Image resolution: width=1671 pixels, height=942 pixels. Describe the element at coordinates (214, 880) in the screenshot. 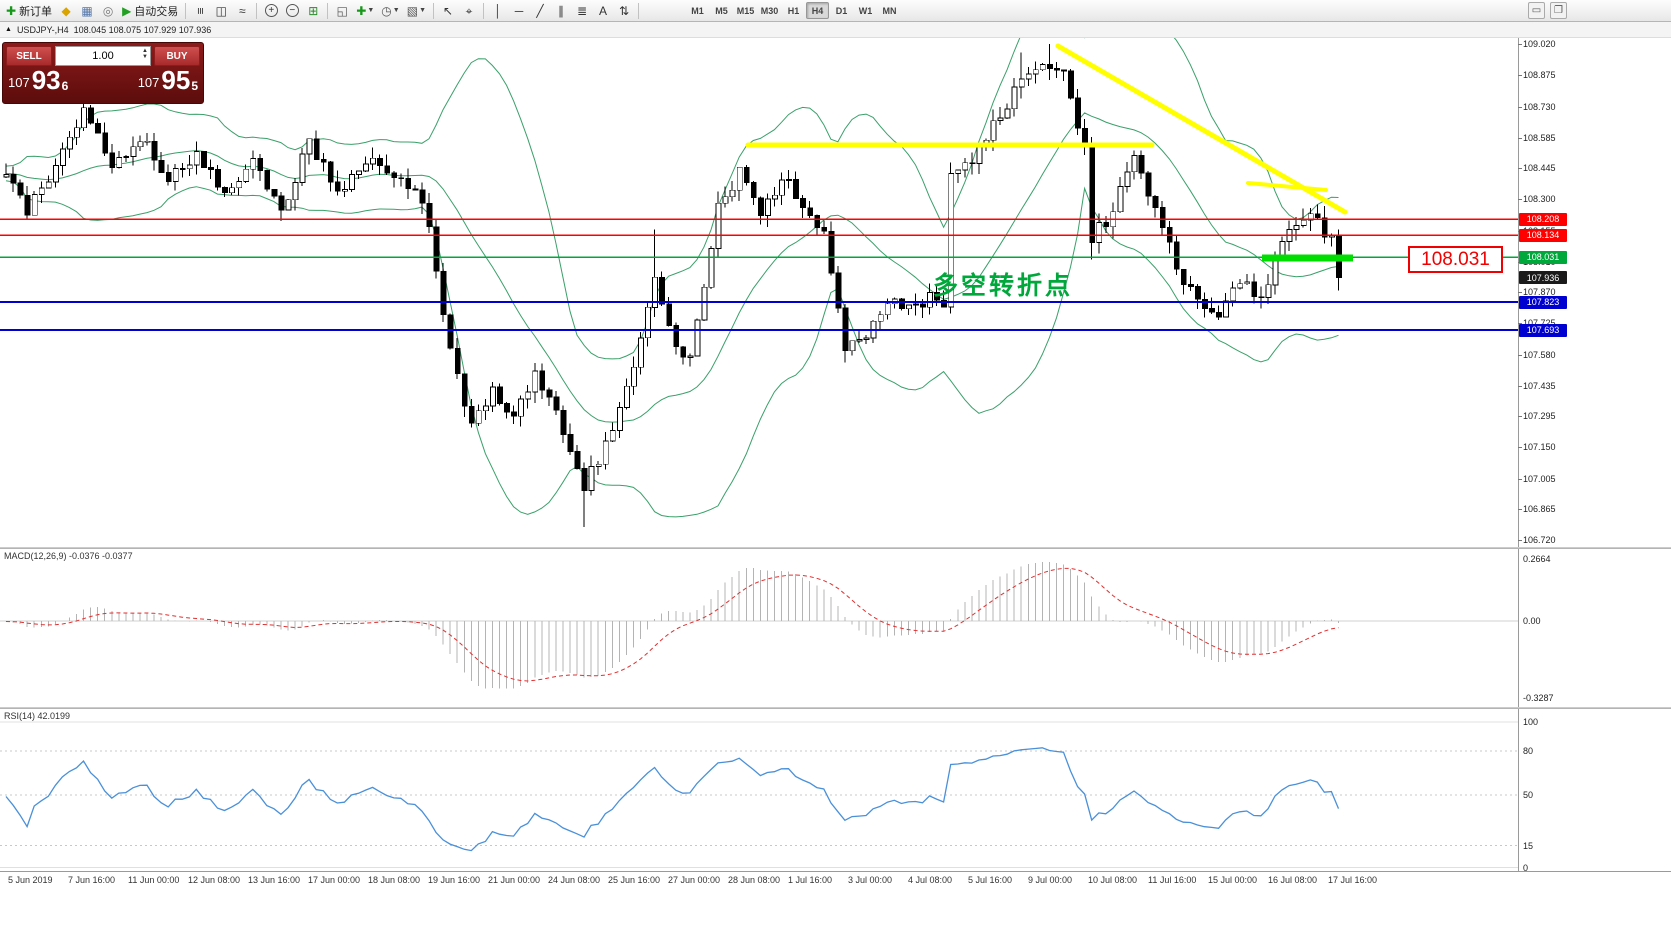

I see `time-axis-label: 12 Jun 08:00` at that location.